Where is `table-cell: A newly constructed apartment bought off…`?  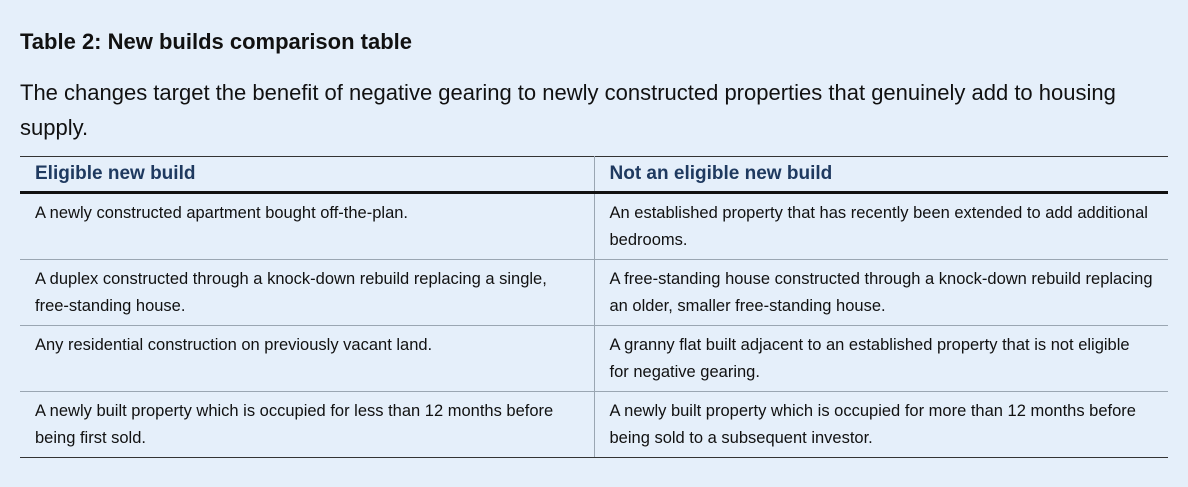 table-cell: A newly constructed apartment bought off… is located at coordinates (307, 226).